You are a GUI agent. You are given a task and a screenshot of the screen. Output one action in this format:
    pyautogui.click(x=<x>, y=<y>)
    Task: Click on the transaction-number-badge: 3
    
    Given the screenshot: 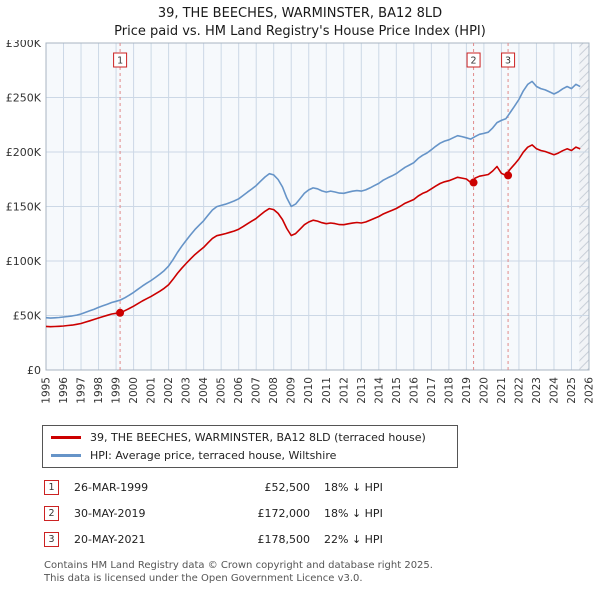 What is the action you would take?
    pyautogui.click(x=51, y=539)
    